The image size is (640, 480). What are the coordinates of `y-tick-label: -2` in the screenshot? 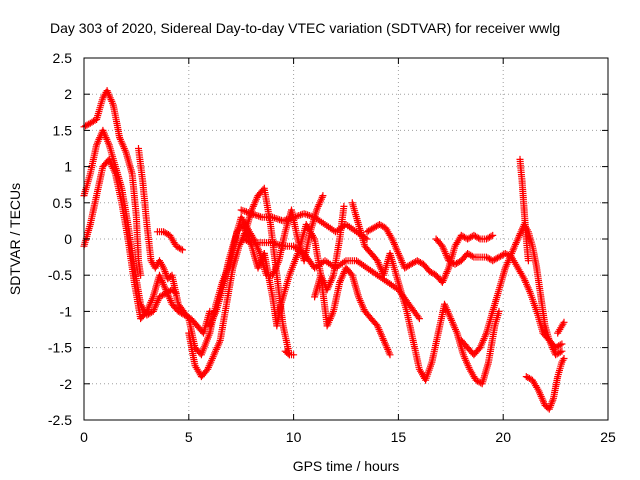 It's located at (66, 384).